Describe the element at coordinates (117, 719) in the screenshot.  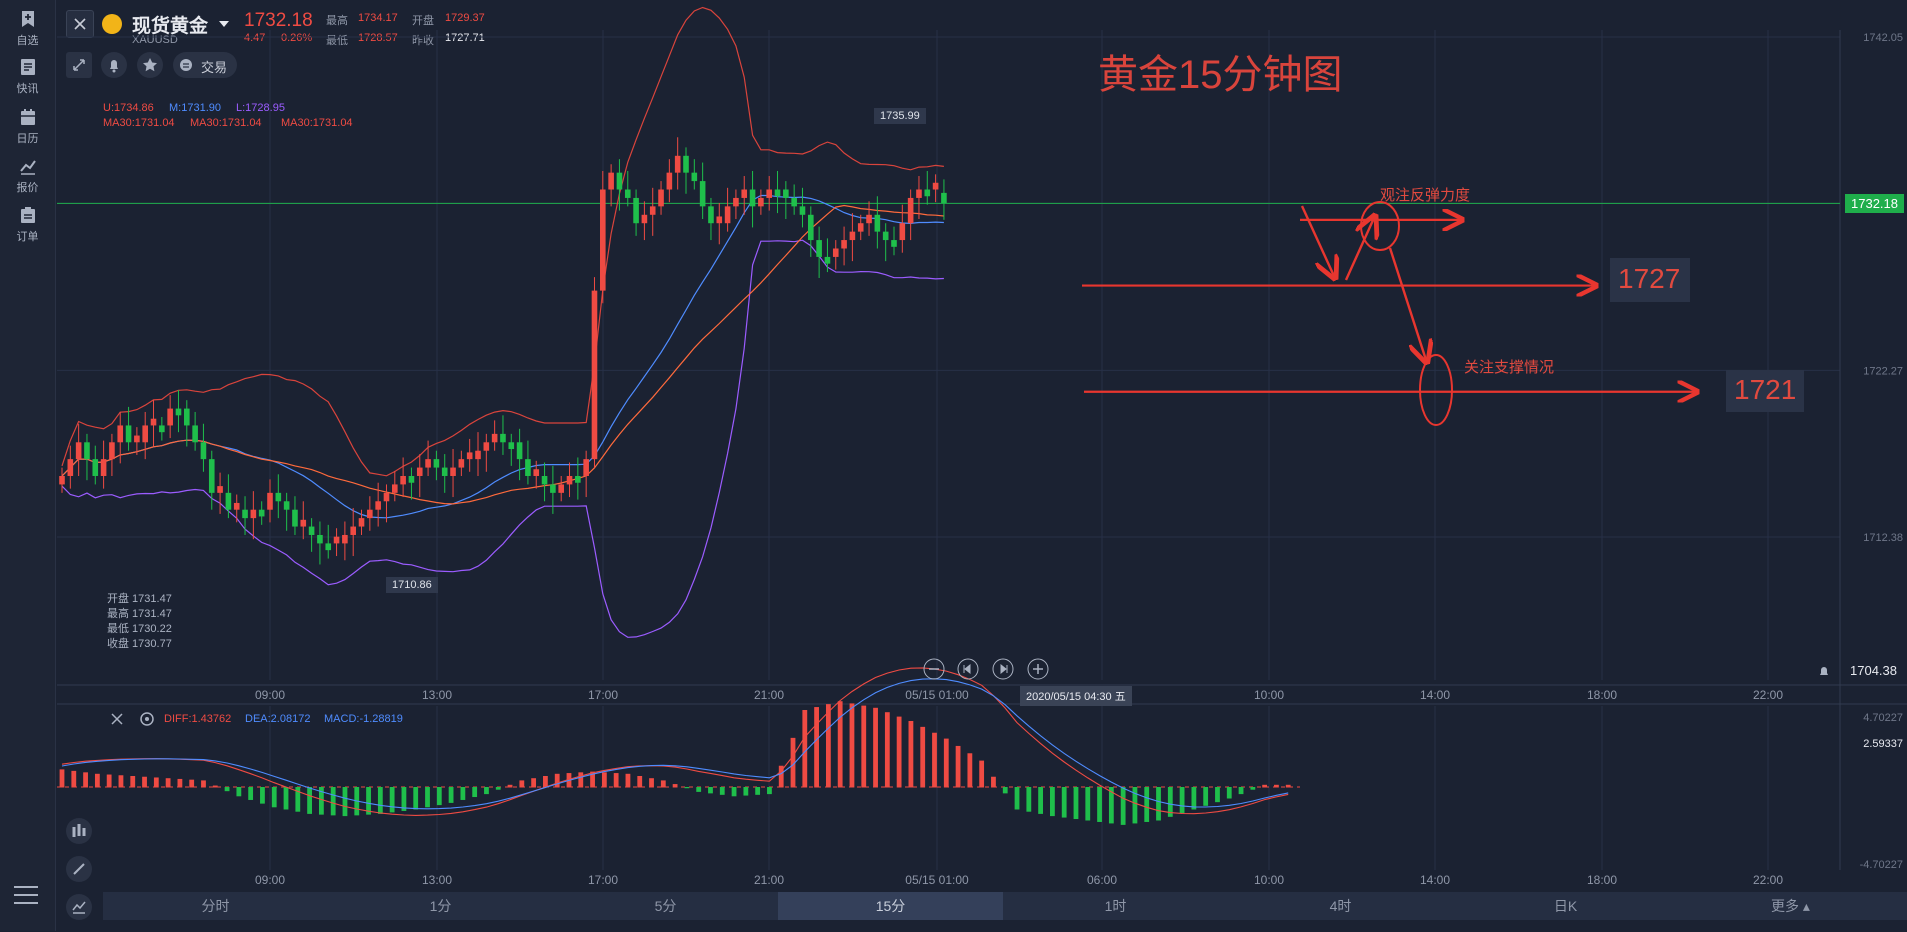
I see `close-icon` at that location.